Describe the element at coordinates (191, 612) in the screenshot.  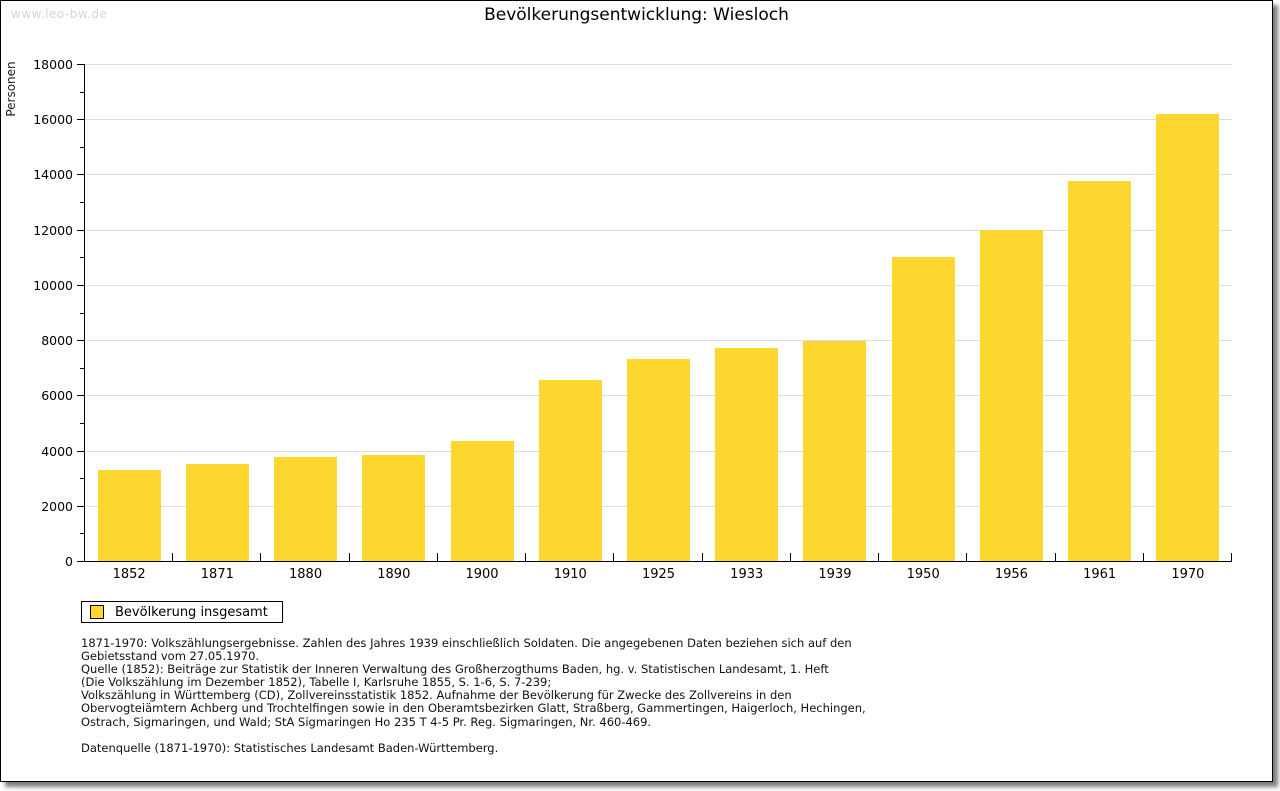
I see `legend-label: Bevölkerung insgesamt` at that location.